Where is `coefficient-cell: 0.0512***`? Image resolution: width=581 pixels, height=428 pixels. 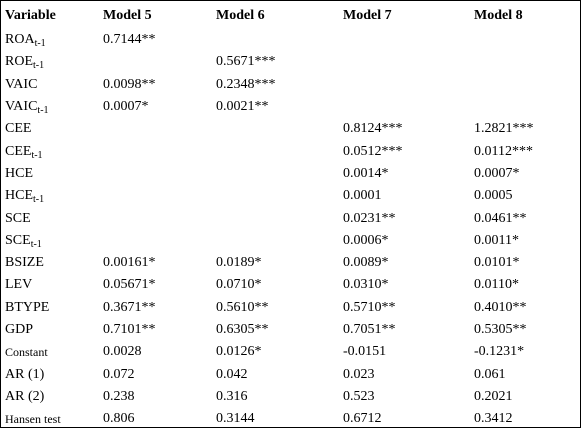 coefficient-cell: 0.0512*** is located at coordinates (373, 151).